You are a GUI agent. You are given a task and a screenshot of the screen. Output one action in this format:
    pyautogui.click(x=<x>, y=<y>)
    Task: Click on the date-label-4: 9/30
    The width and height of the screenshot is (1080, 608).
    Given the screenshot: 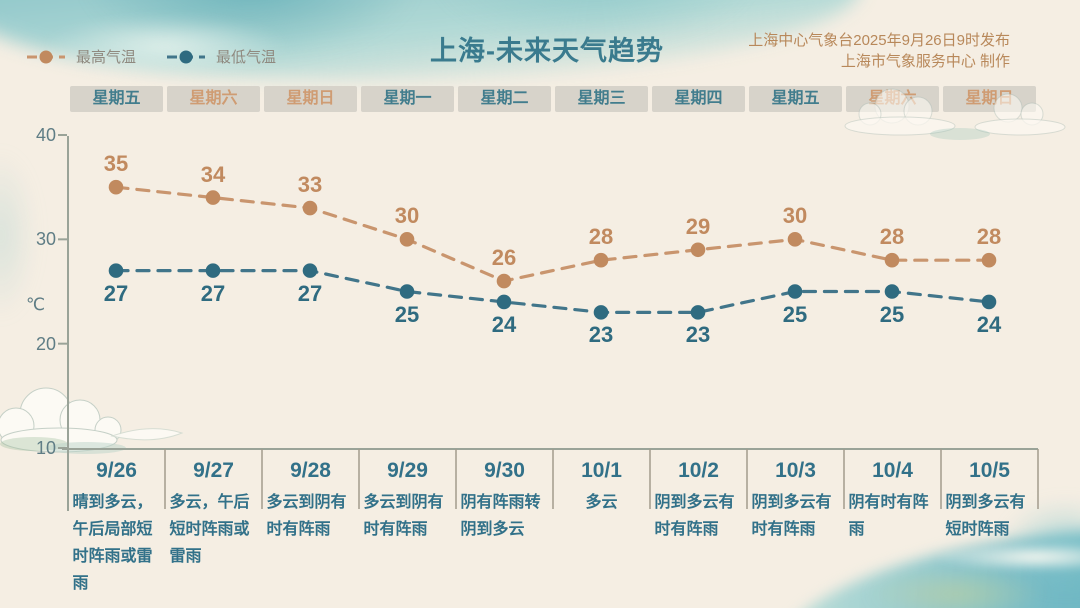 What is the action you would take?
    pyautogui.click(x=504, y=470)
    